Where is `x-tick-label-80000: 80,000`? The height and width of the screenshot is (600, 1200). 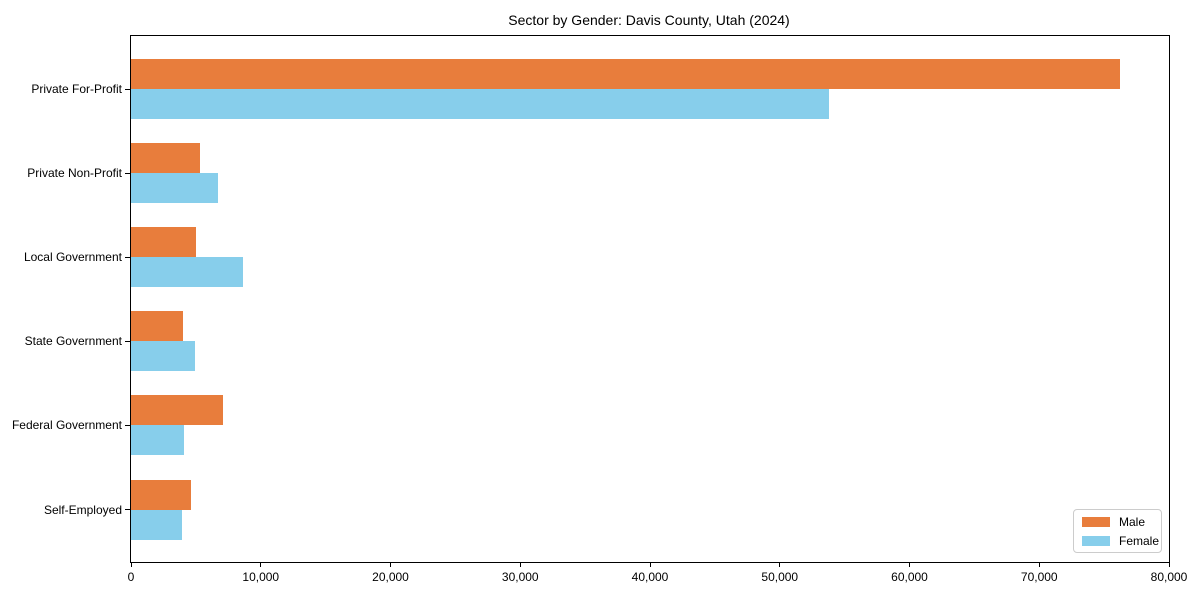 x-tick-label-80000: 80,000 is located at coordinates (1169, 577).